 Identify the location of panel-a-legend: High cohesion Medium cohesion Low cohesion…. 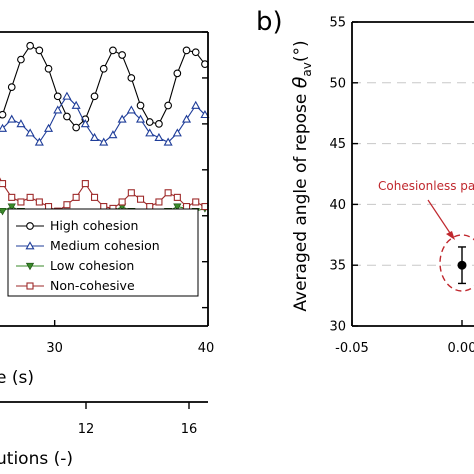
(103, 252).